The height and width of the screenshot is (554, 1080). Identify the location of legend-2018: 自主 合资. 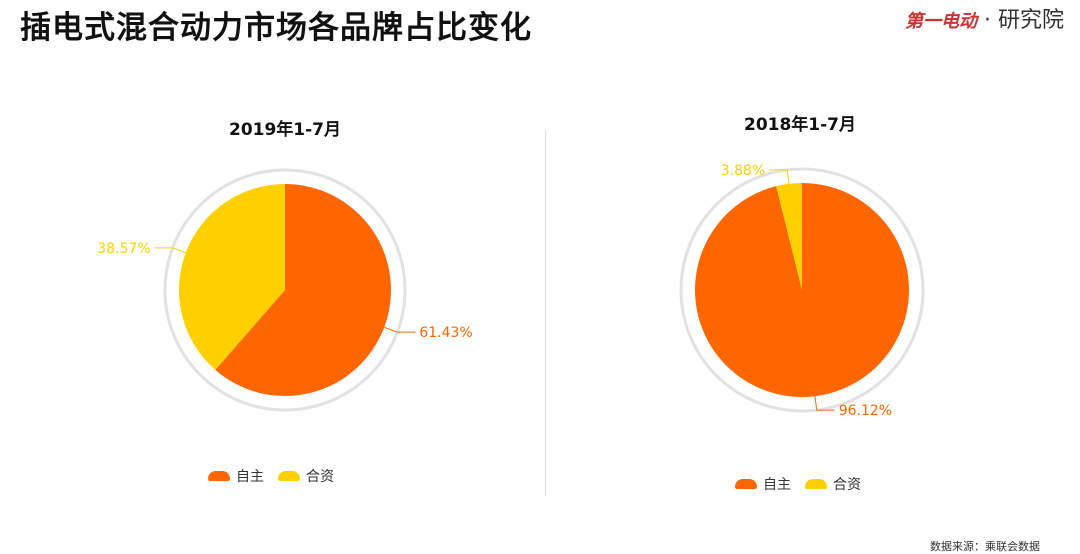
(794, 484).